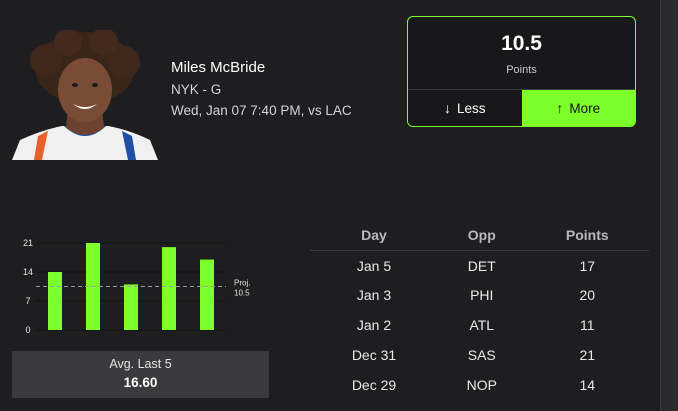 The image size is (678, 411). Describe the element at coordinates (140, 374) in the screenshot. I see `average-box: Avg. Last 5 16.60` at that location.